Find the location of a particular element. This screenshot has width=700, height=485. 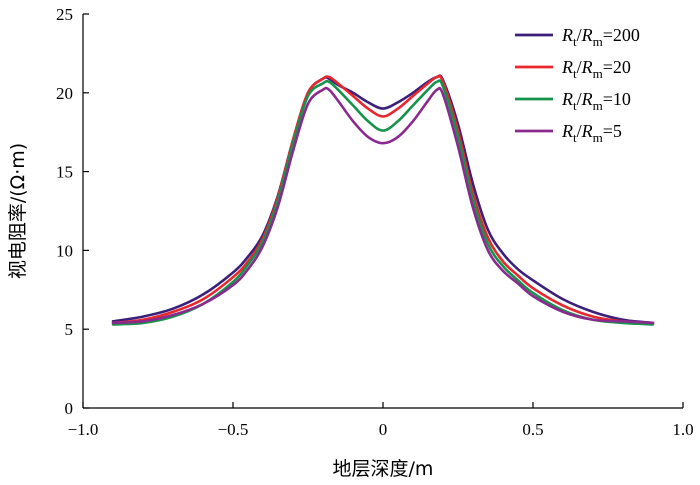

x-tick-label: −0.5 is located at coordinates (233, 429).